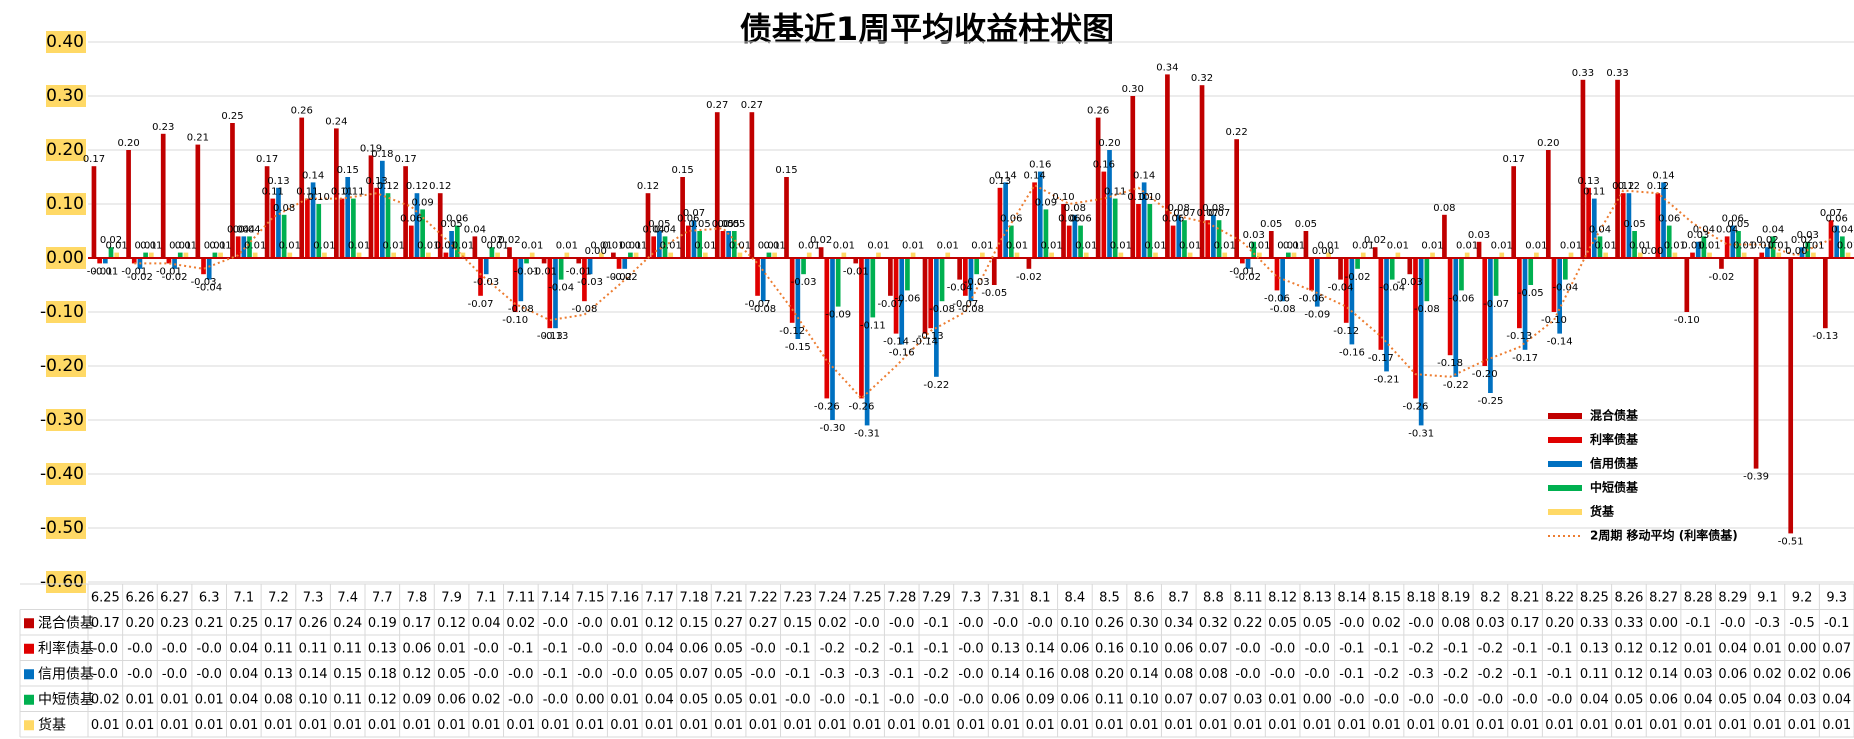  Describe the element at coordinates (1628, 597) in the screenshot. I see `x-category-label: 8.26` at that location.